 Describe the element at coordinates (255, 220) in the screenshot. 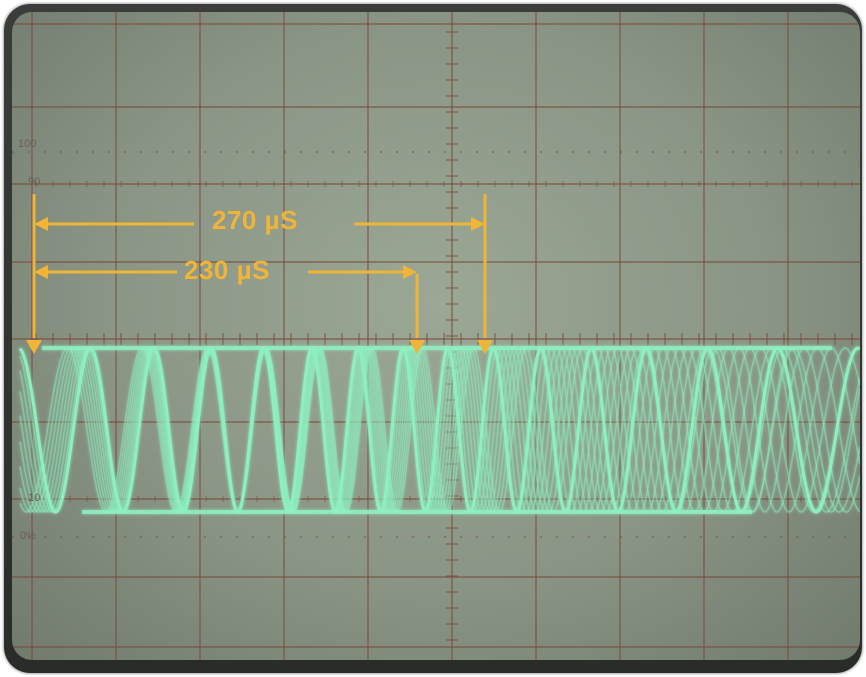

I see `measurement-label-270: 270 µS` at that location.